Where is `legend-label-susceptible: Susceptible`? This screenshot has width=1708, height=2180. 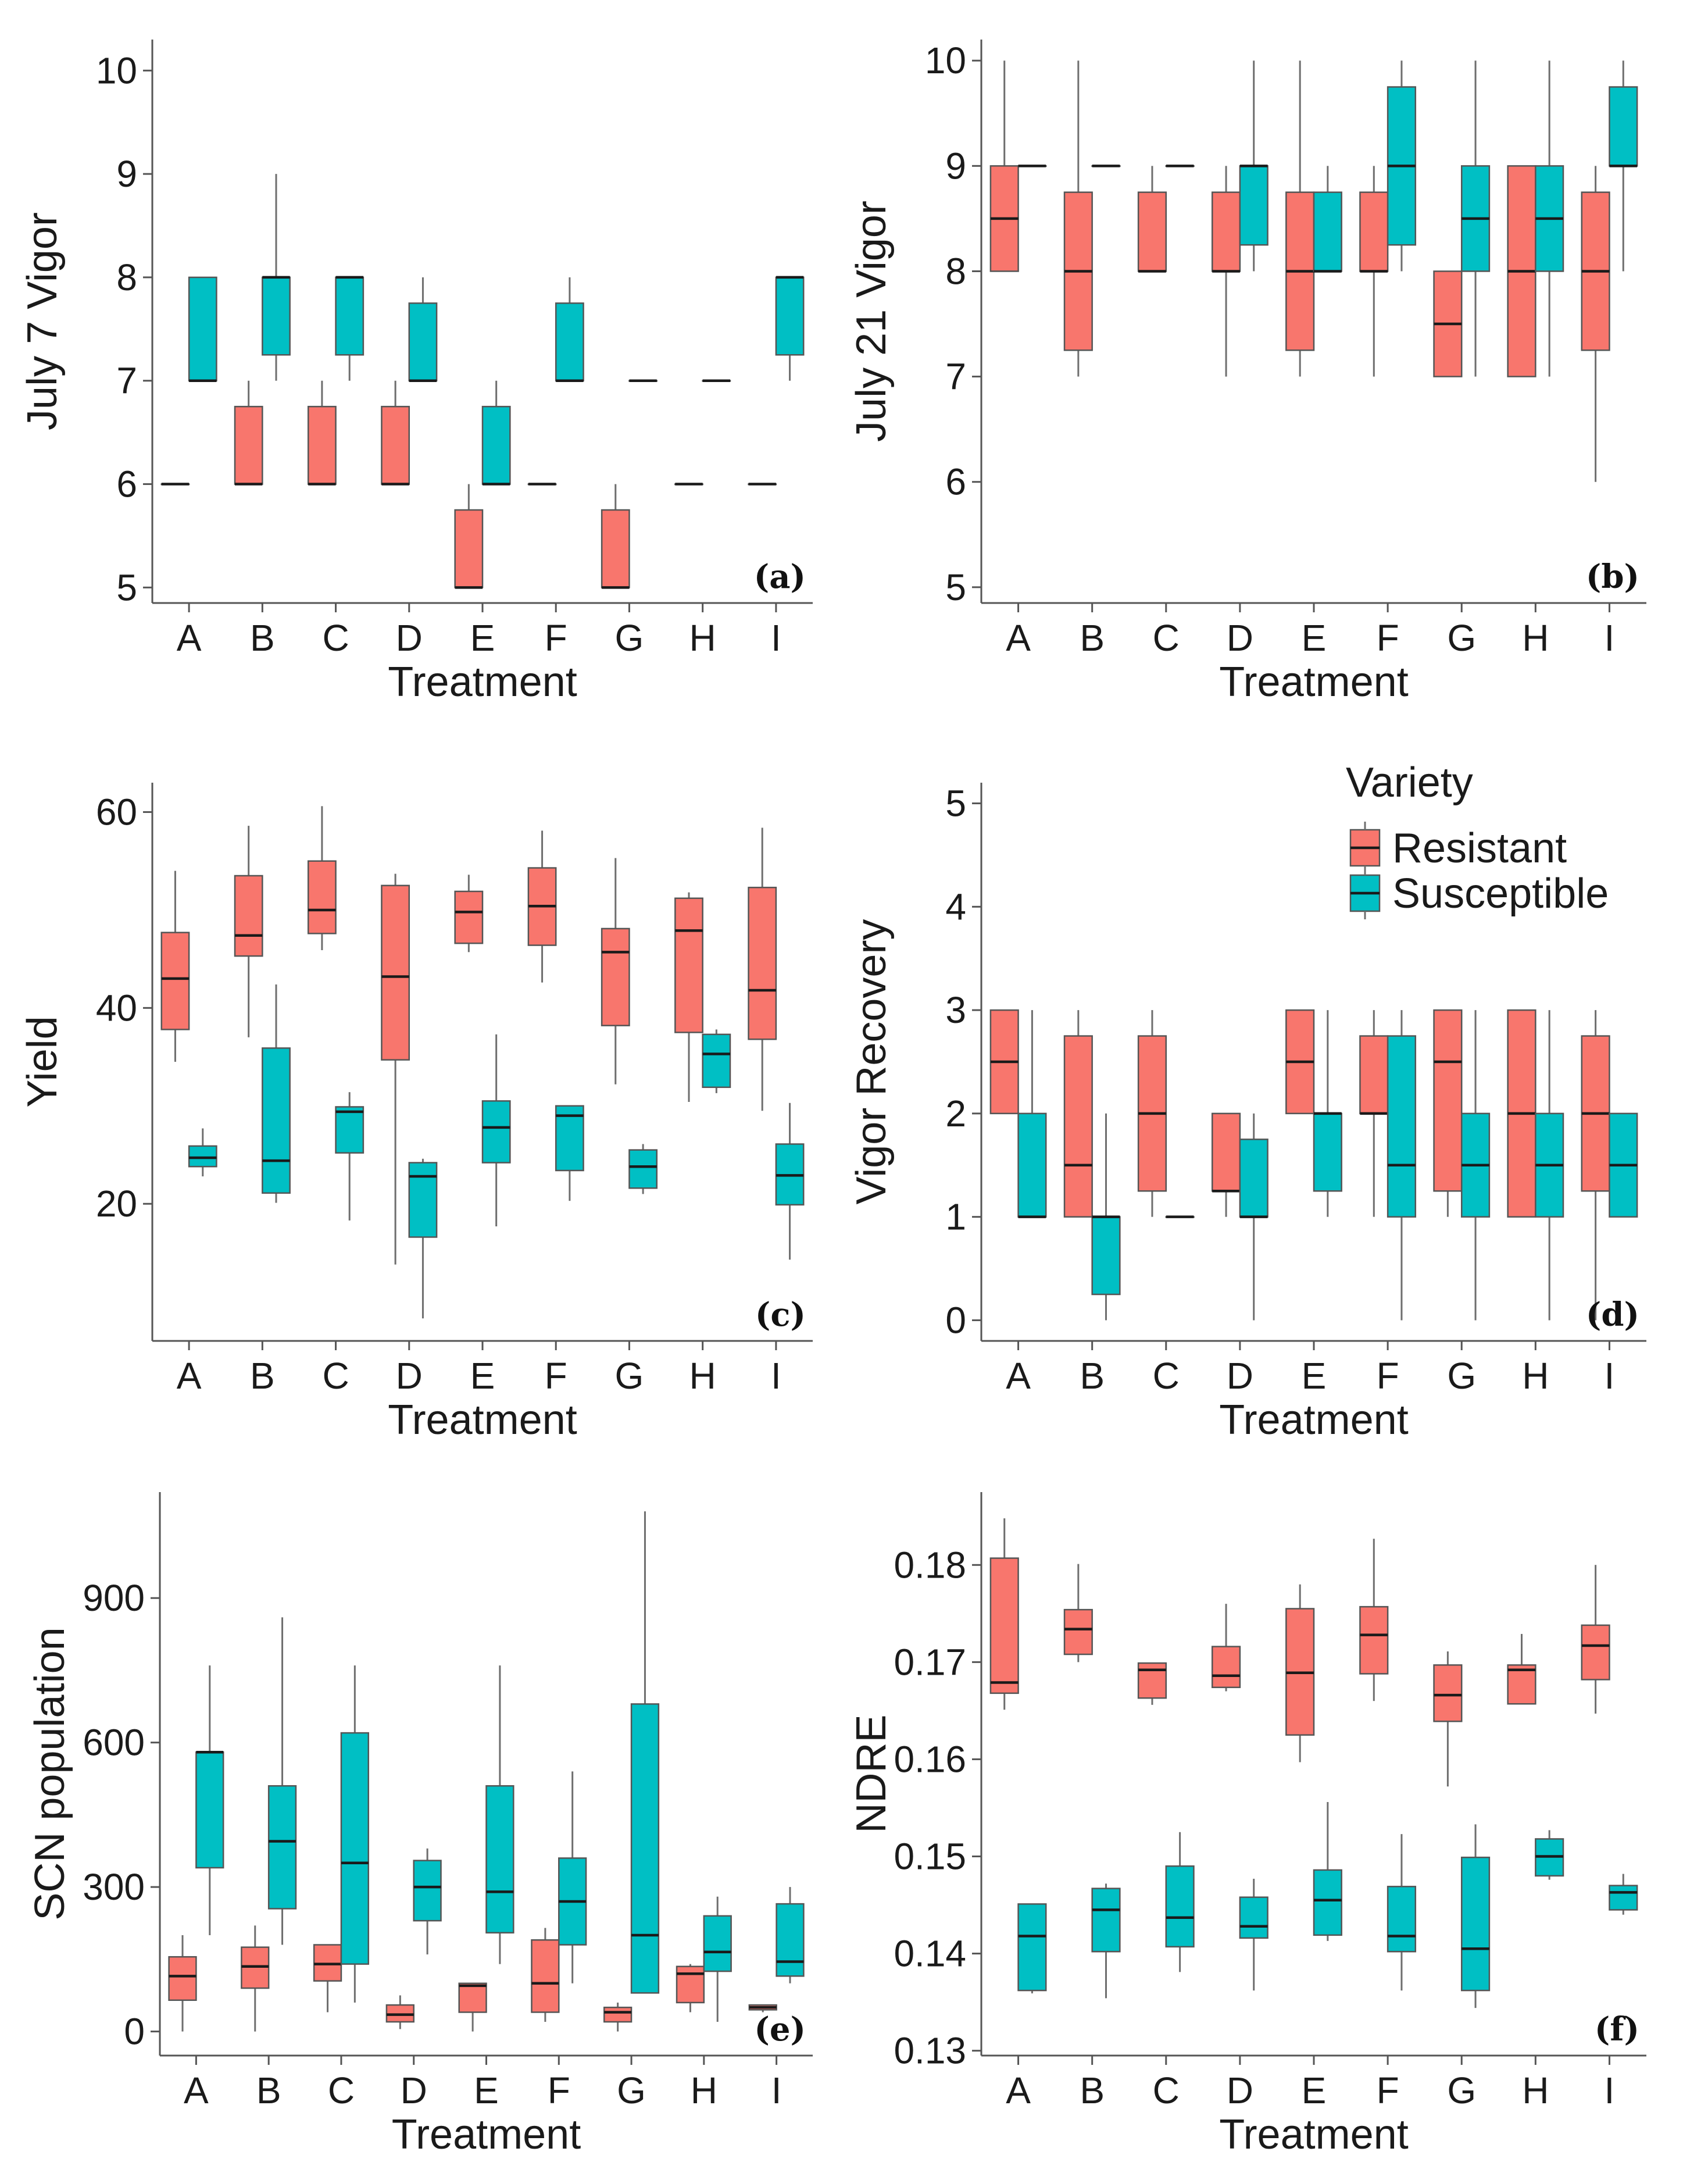 legend-label-susceptible: Susceptible is located at coordinates (1500, 893).